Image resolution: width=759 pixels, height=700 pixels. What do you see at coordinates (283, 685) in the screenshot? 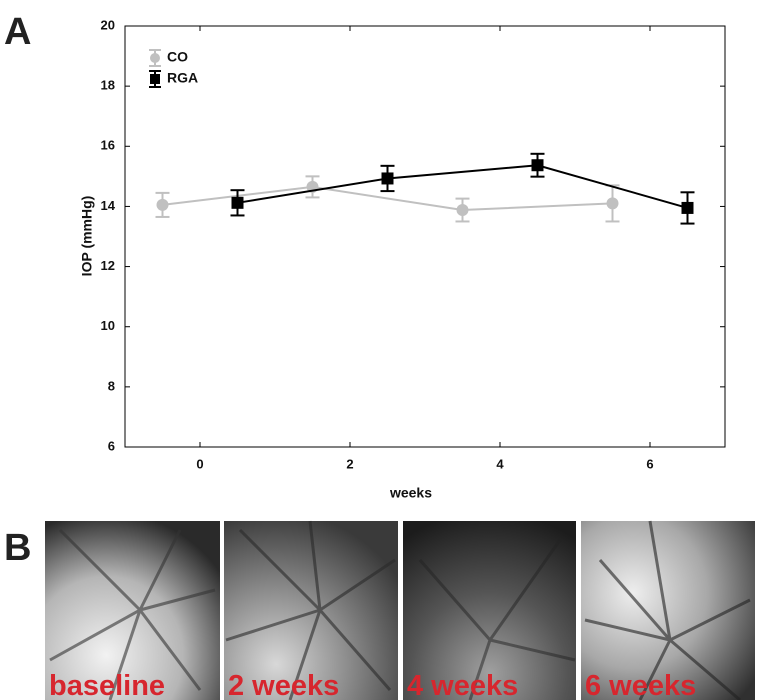
I see `photo-label: 2 weeks` at bounding box center [283, 685].